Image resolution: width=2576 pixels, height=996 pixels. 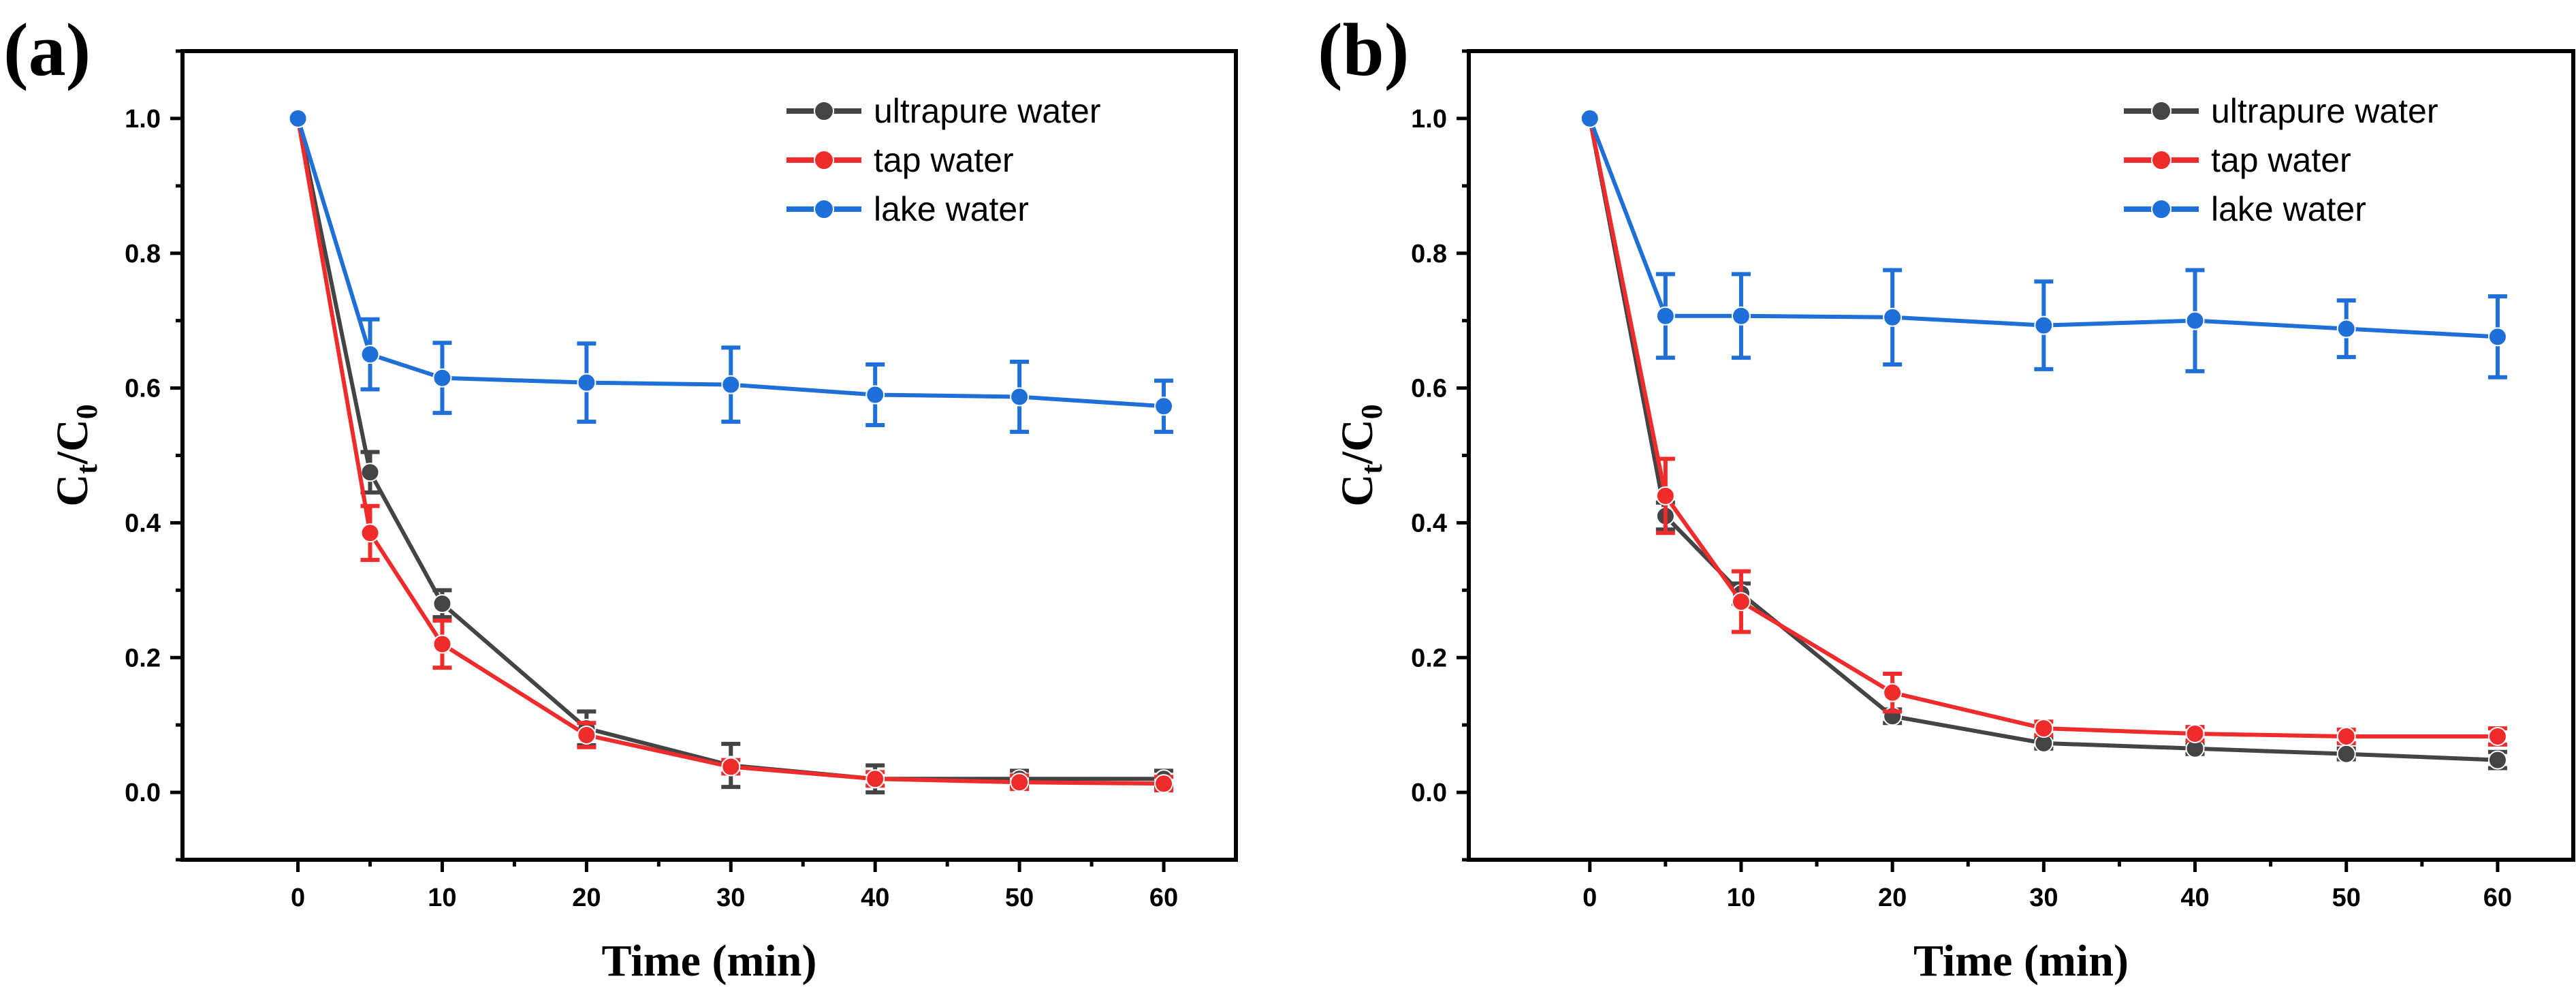 I want to click on panel-b-xtick-label: 40, so click(x=2194, y=898).